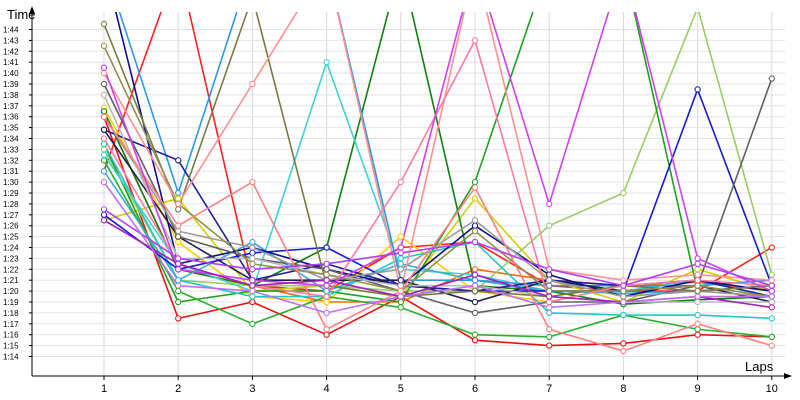 The height and width of the screenshot is (400, 800). What do you see at coordinates (32, 10) in the screenshot?
I see `y-axis-arrow` at bounding box center [32, 10].